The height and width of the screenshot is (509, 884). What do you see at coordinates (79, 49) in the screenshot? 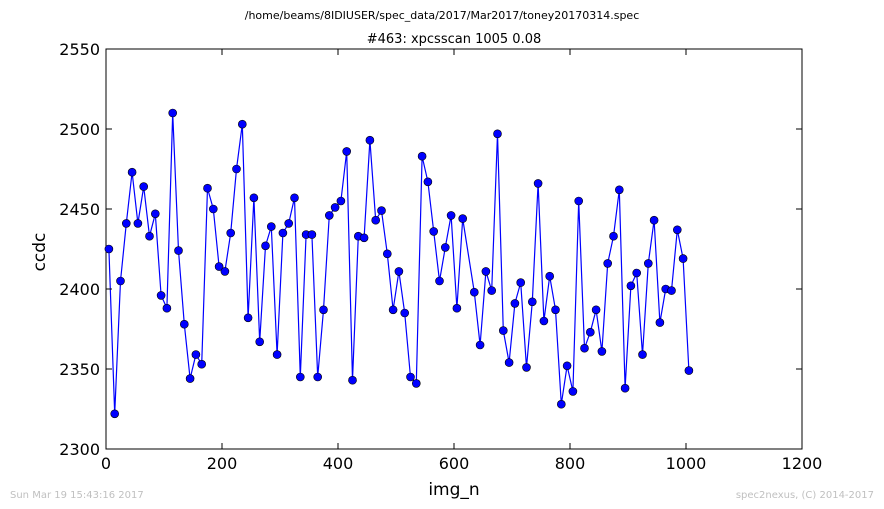
I see `y-tick-label: 2550` at bounding box center [79, 49].